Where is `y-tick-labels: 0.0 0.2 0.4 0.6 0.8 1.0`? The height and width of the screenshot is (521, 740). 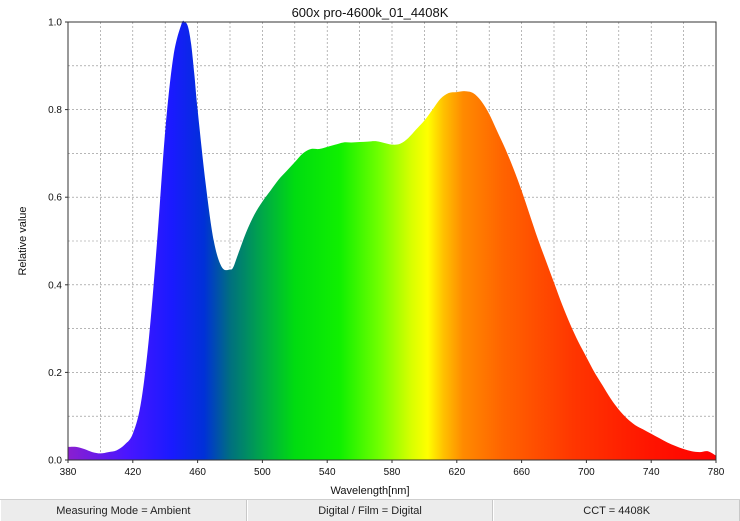
y-tick-labels: 0.0 0.2 0.4 0.6 0.8 1.0 is located at coordinates (58, 242).